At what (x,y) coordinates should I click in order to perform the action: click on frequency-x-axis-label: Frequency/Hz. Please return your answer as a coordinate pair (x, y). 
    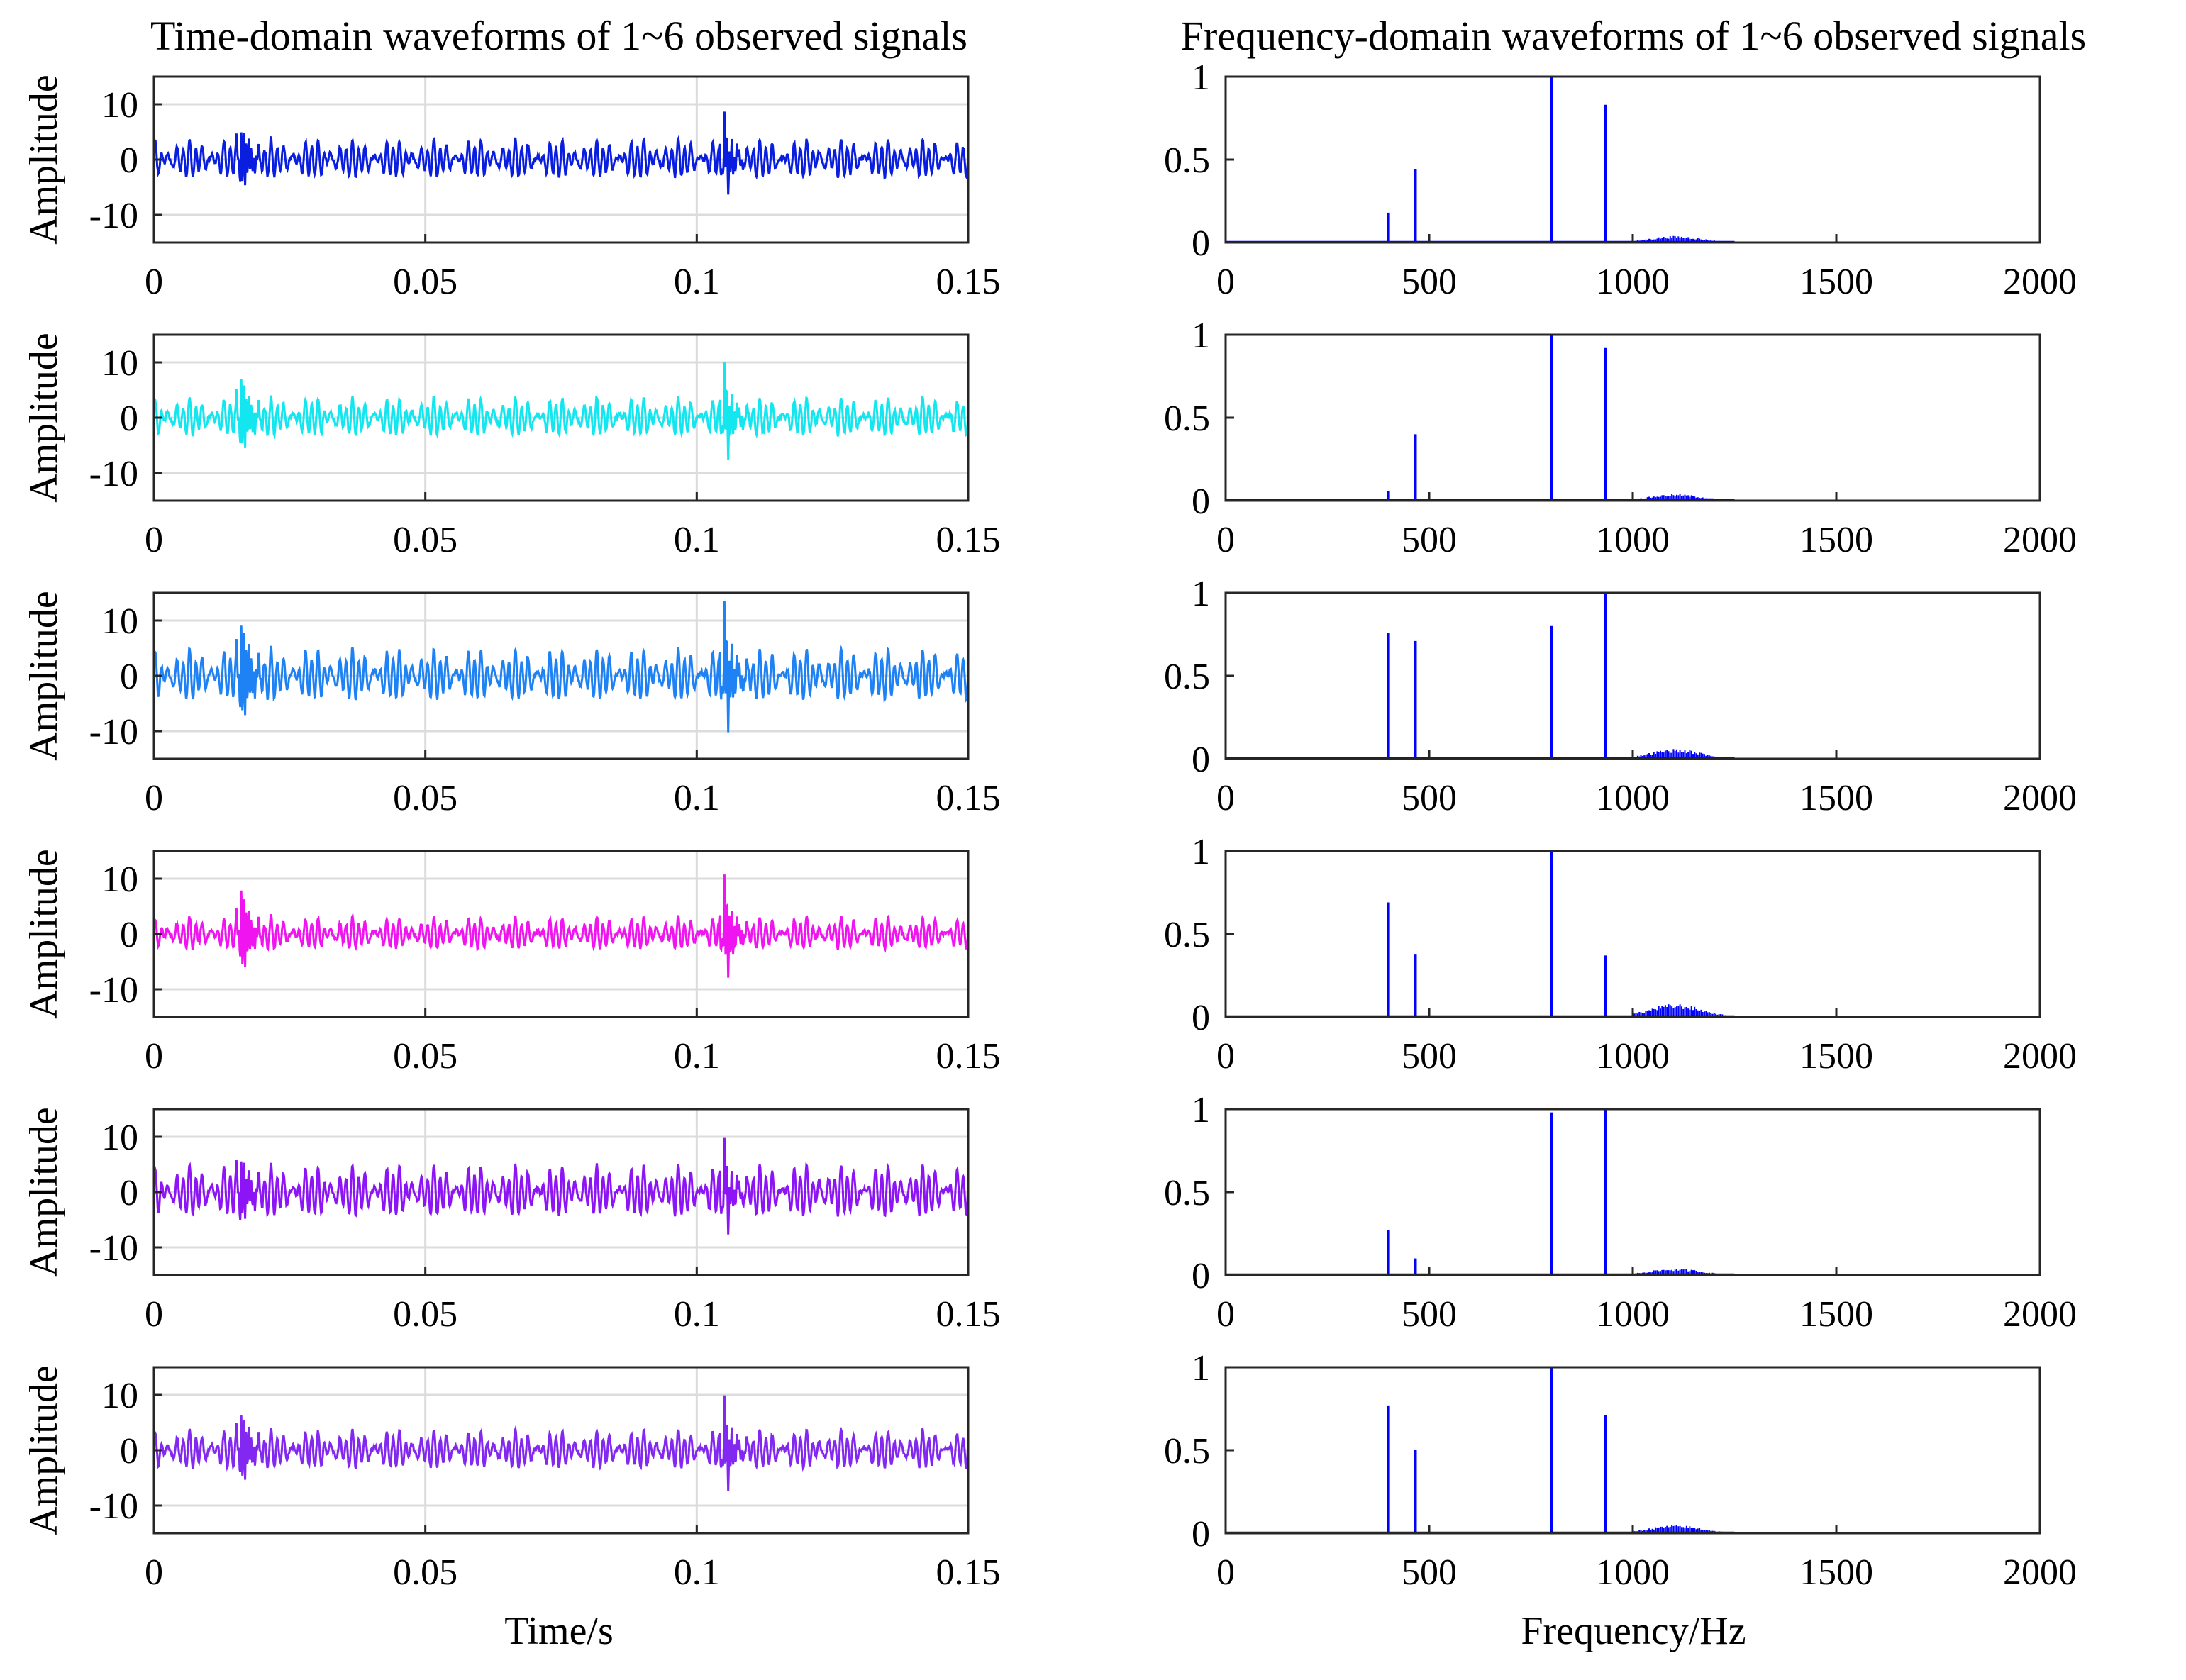
    Looking at the image, I should click on (1633, 1631).